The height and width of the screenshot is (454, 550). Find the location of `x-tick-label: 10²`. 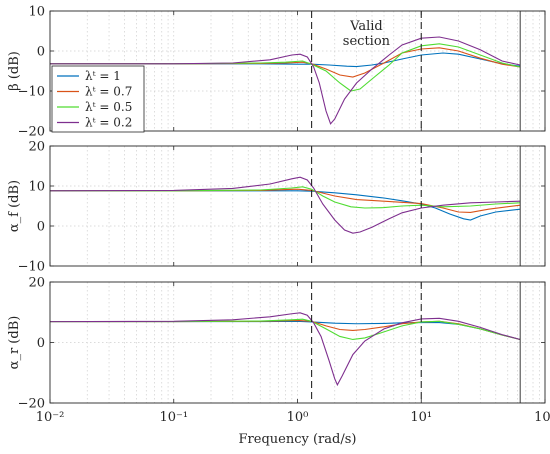

x-tick-label: 10² is located at coordinates (542, 417).